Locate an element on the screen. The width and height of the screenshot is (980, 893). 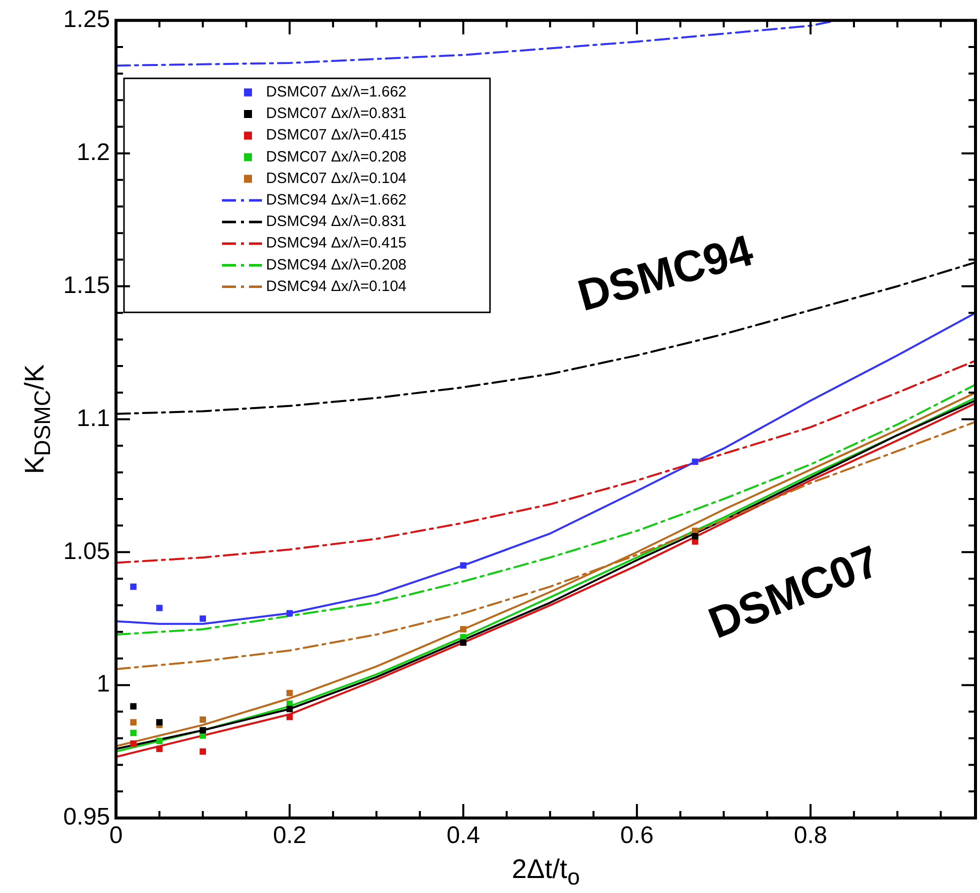
legend-label: DSMC94 Δx/λ=1.662 is located at coordinates (336, 200).